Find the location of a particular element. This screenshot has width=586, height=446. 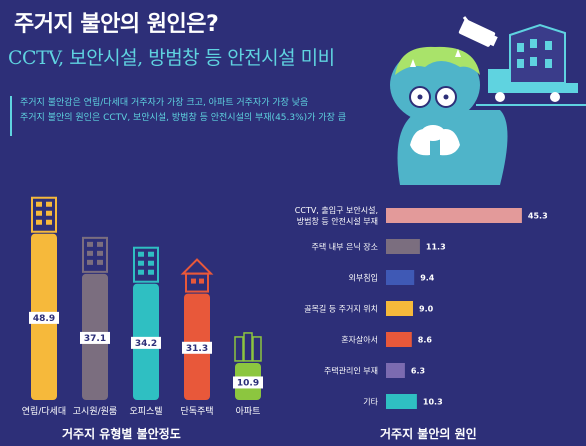

worried-person-illustration is located at coordinates (488, 100).